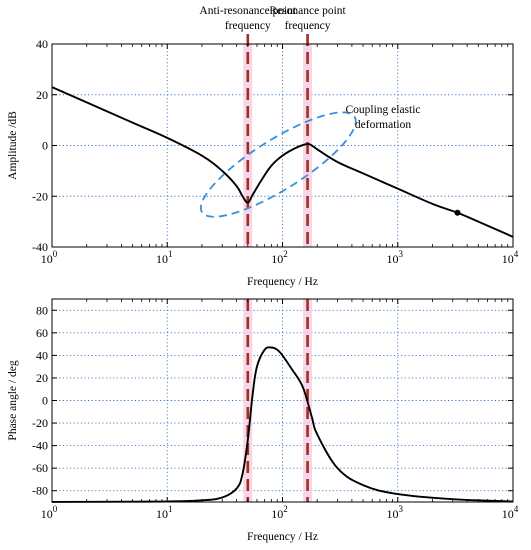 This screenshot has height=550, width=531. What do you see at coordinates (382, 110) in the screenshot?
I see `coupling-annotation-line1: Coupling elastic` at bounding box center [382, 110].